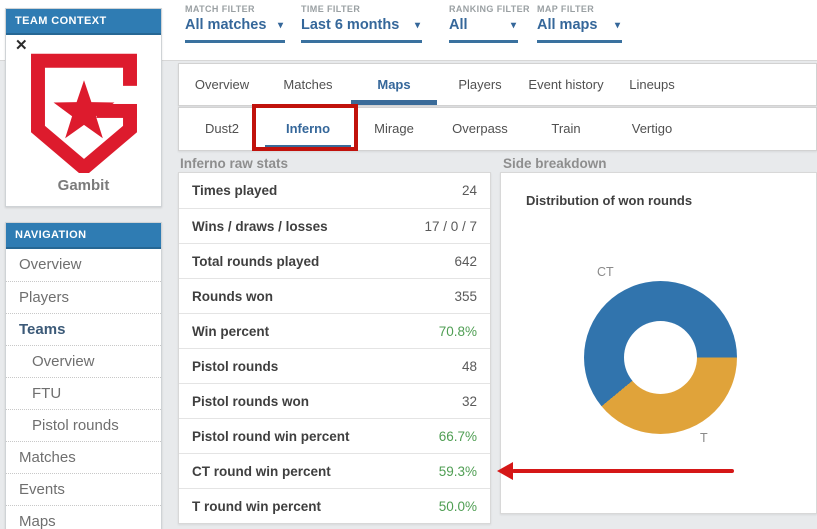  Describe the element at coordinates (222, 128) in the screenshot. I see `tab-dust2: Dust2` at that location.